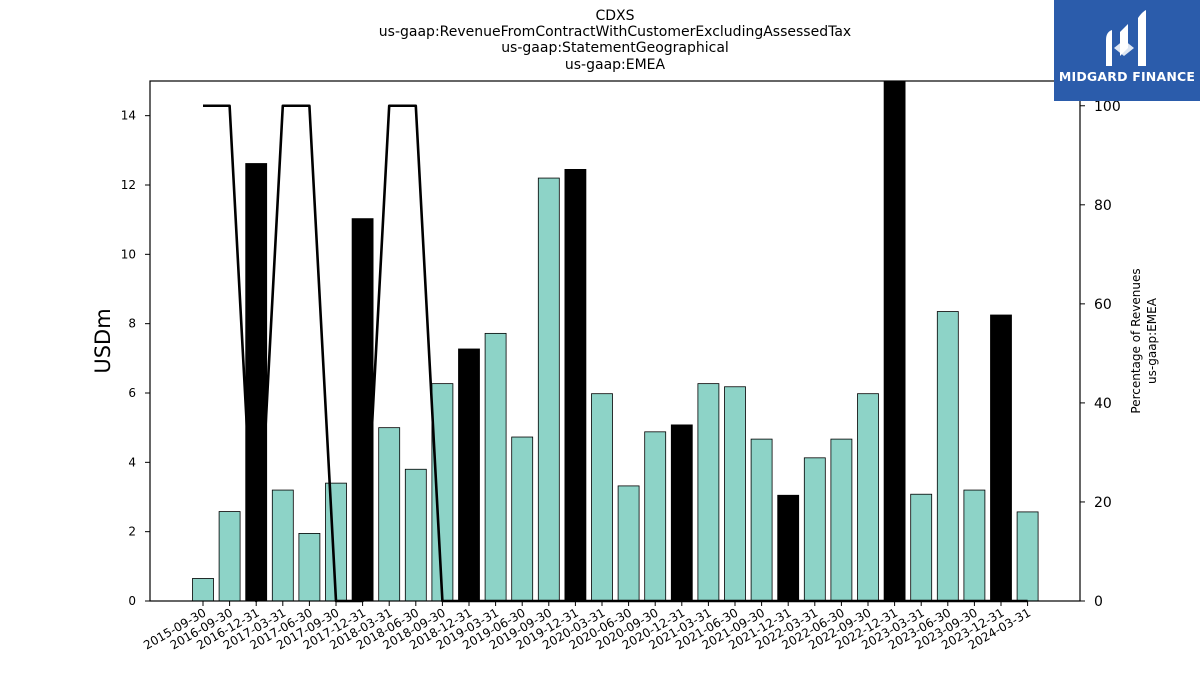  Describe the element at coordinates (615, 16) in the screenshot. I see `chart-title-line-1: CDXS` at that location.